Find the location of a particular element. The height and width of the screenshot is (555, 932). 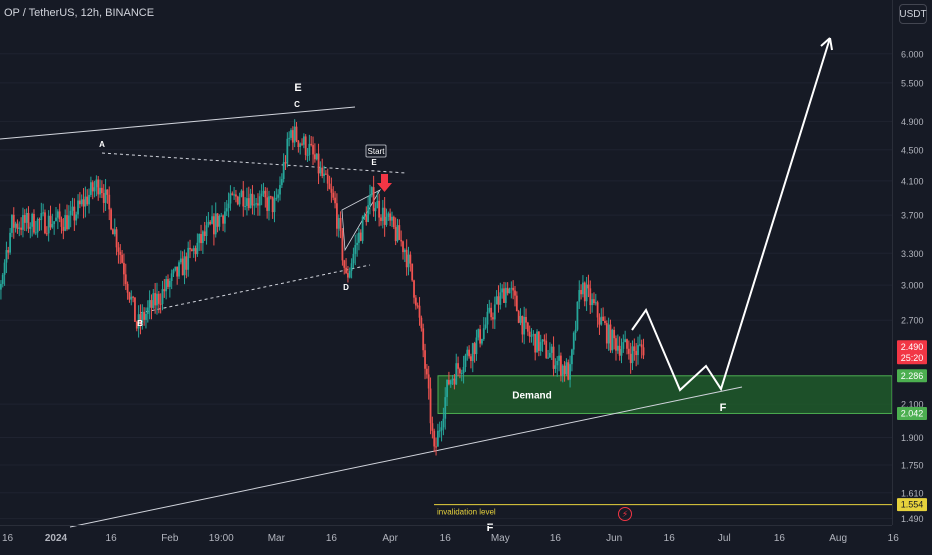

y-tick-label: 3.700 is located at coordinates (912, 216).